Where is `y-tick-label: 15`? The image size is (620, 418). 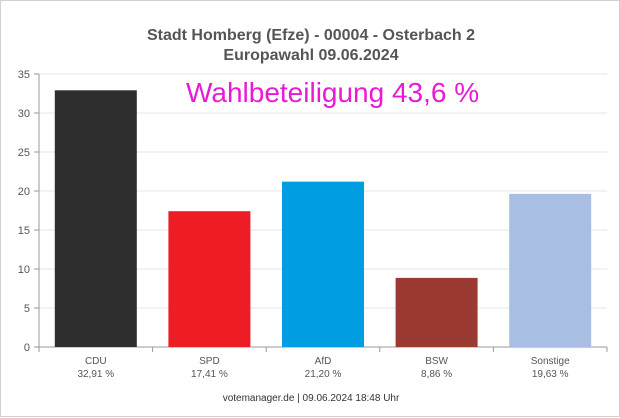 y-tick-label: 15 is located at coordinates (24, 231).